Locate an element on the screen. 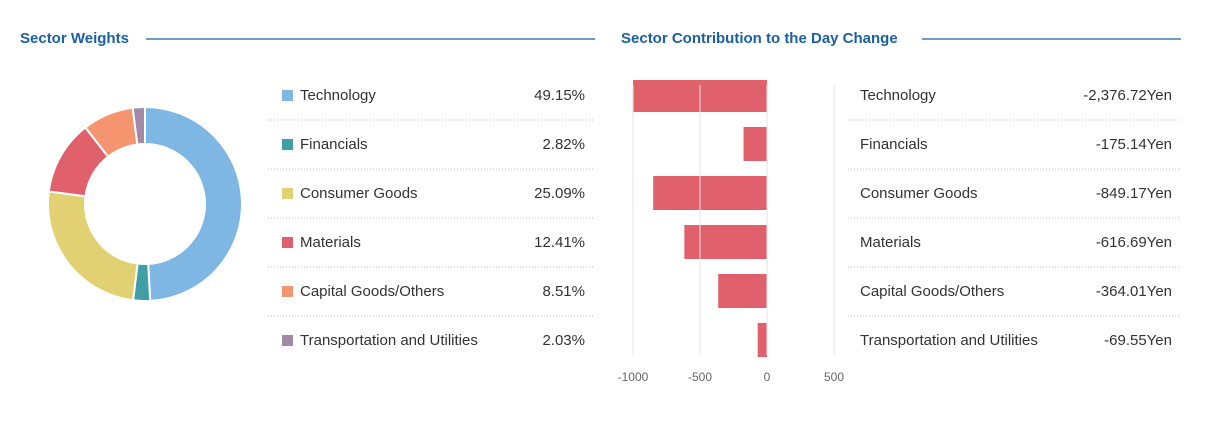  legend-label: Consumer Goods is located at coordinates (359, 193).